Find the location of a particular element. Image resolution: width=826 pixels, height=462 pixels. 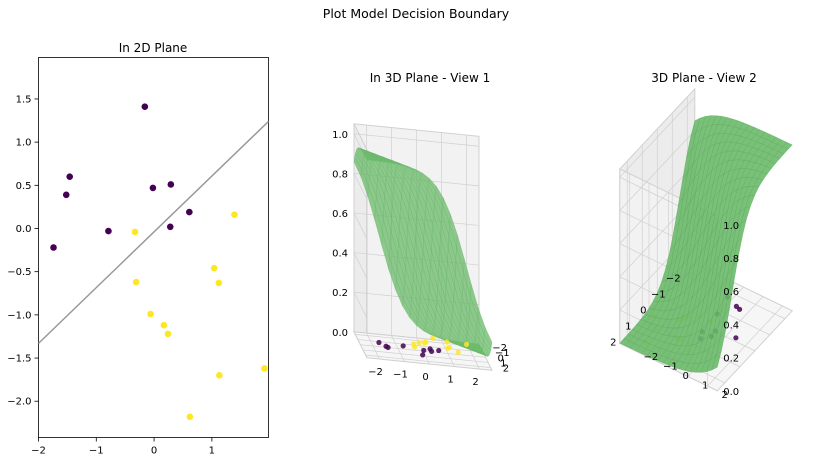

panel-3d-view2-title: 3D Plane - View 2 is located at coordinates (704, 78).